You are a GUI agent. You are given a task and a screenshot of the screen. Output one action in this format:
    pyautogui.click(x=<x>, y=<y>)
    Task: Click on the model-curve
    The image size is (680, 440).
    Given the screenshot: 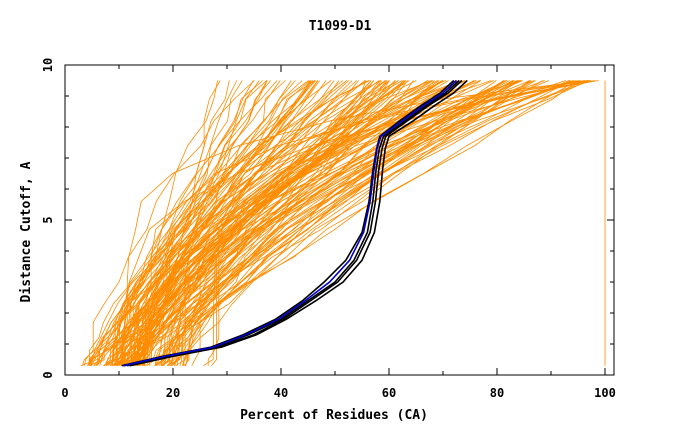 What is the action you would take?
    pyautogui.click(x=162, y=223)
    